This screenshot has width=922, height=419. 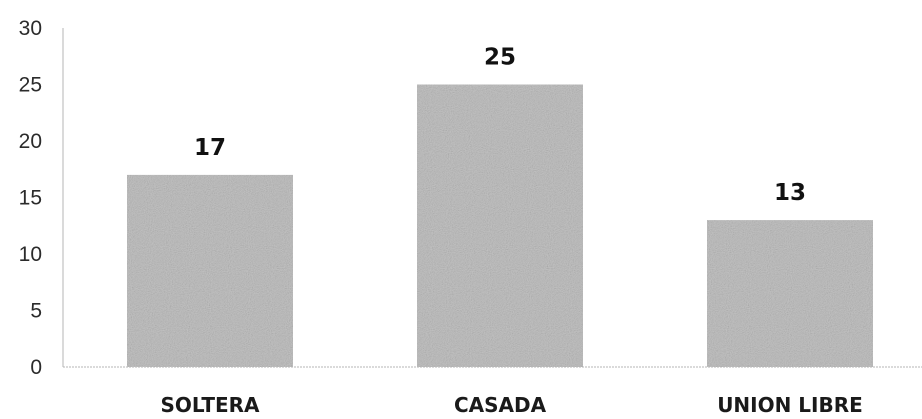 I want to click on bar-casada, so click(x=500, y=225).